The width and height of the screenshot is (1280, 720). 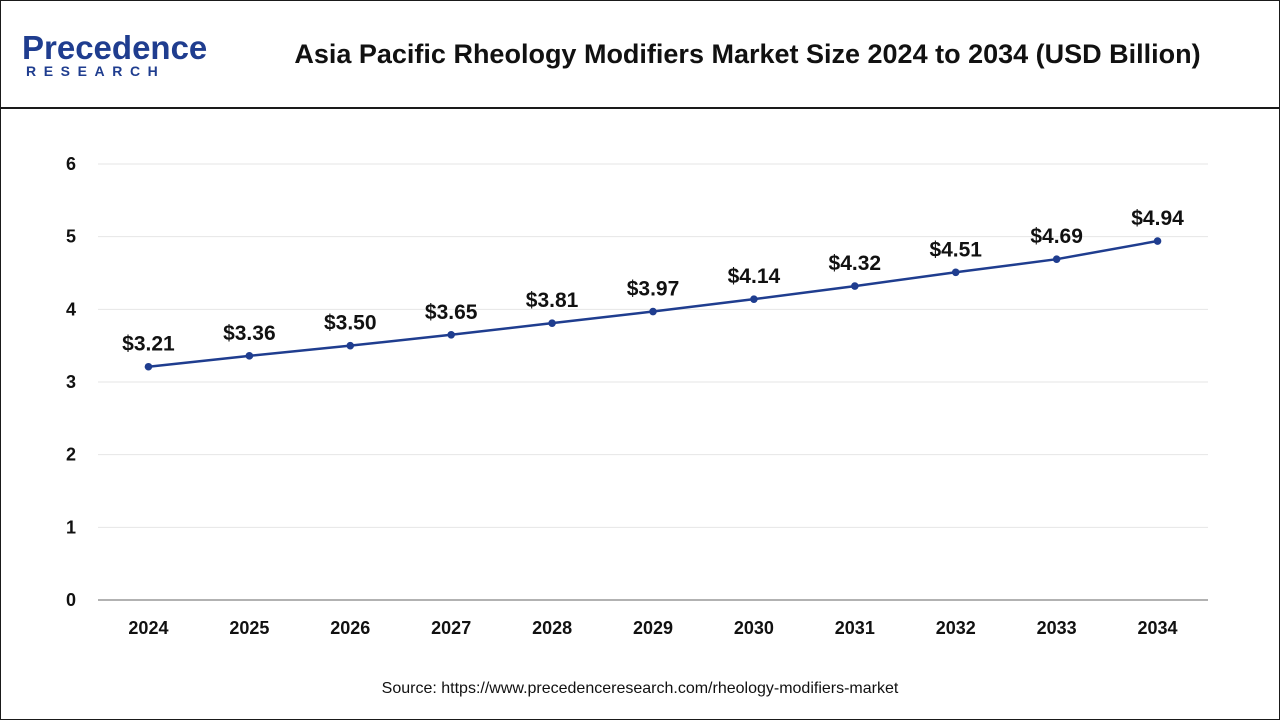 What do you see at coordinates (71, 527) in the screenshot?
I see `y-tick-label: 1` at bounding box center [71, 527].